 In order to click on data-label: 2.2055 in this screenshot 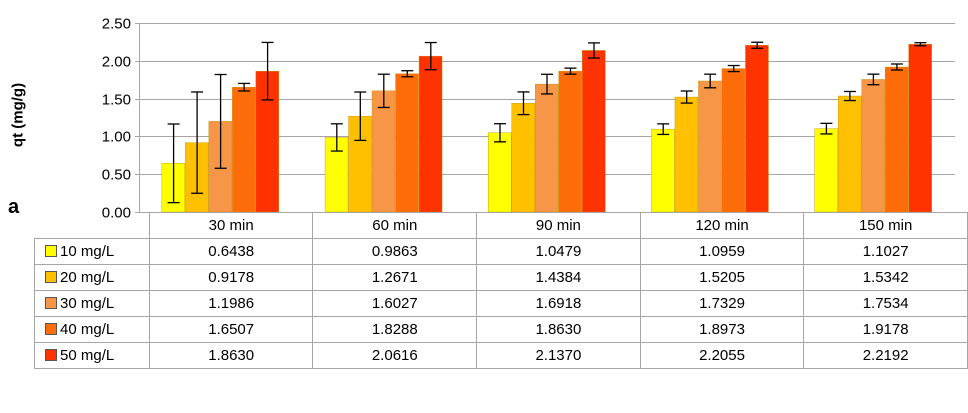, I will do `click(722, 355)`.